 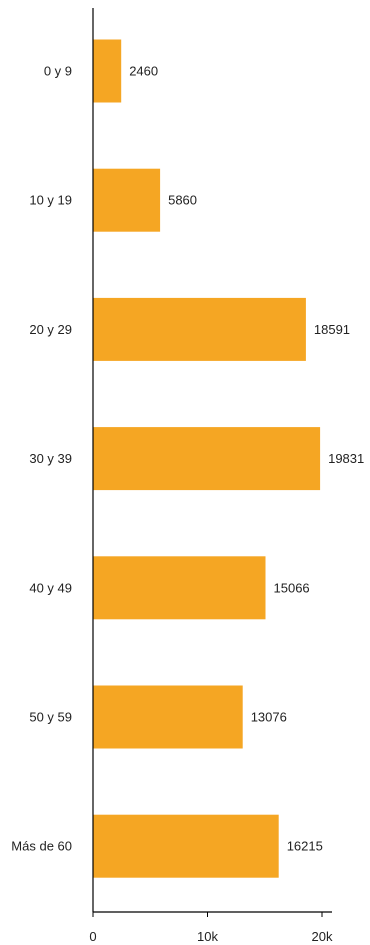 What do you see at coordinates (58, 71) in the screenshot?
I see `category-label: 0 y 9` at bounding box center [58, 71].